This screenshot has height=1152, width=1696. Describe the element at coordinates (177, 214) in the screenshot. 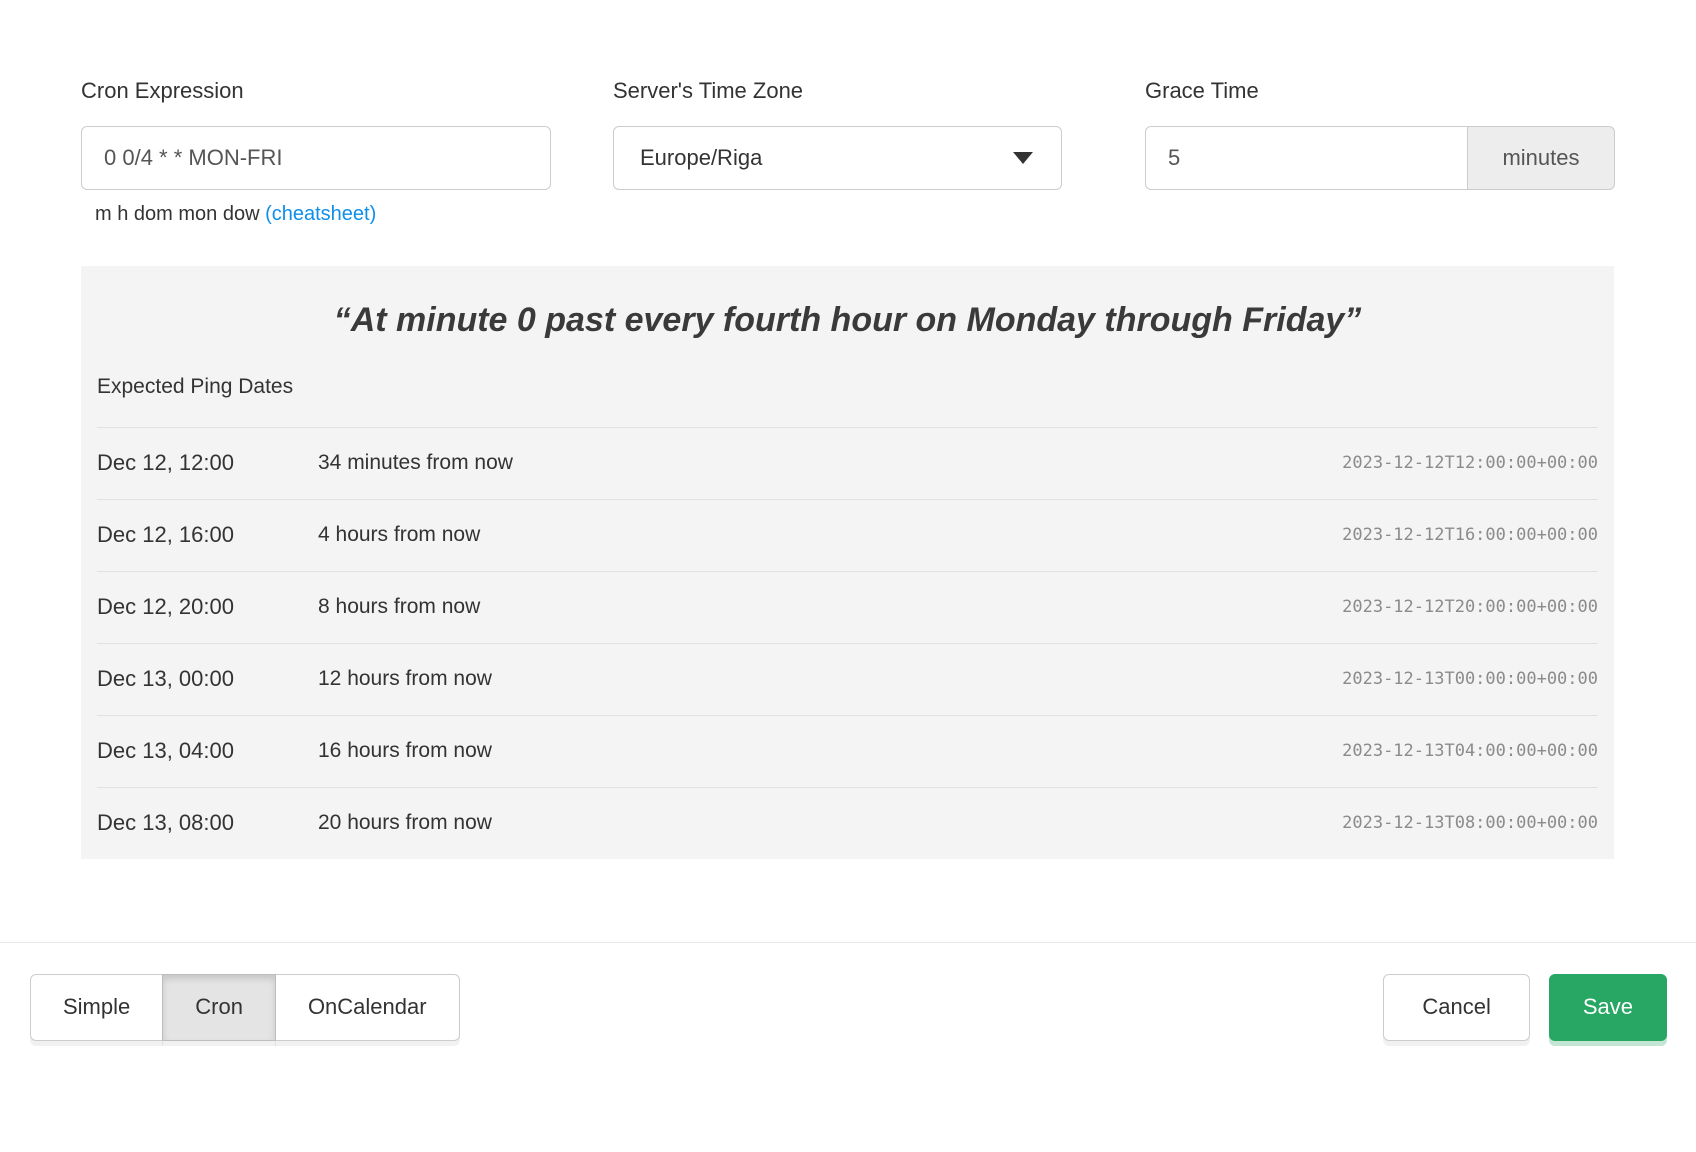

I see `cron-field-order-hint: m h dom mon dow` at that location.